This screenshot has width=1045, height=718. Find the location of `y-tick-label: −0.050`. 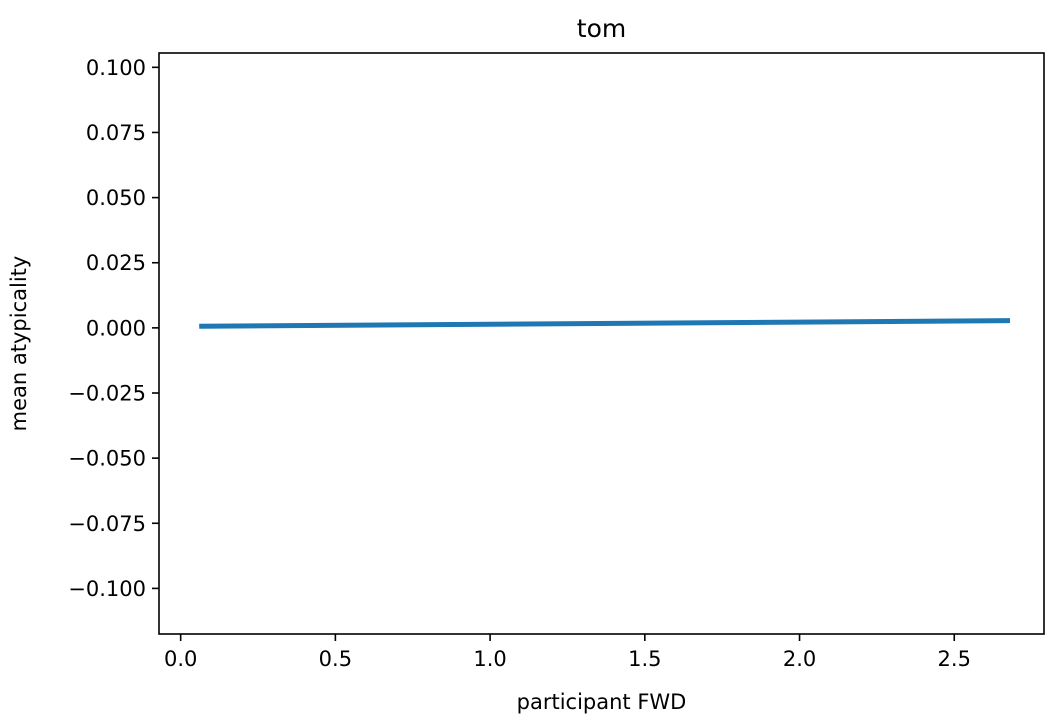

y-tick-label: −0.050 is located at coordinates (107, 459).